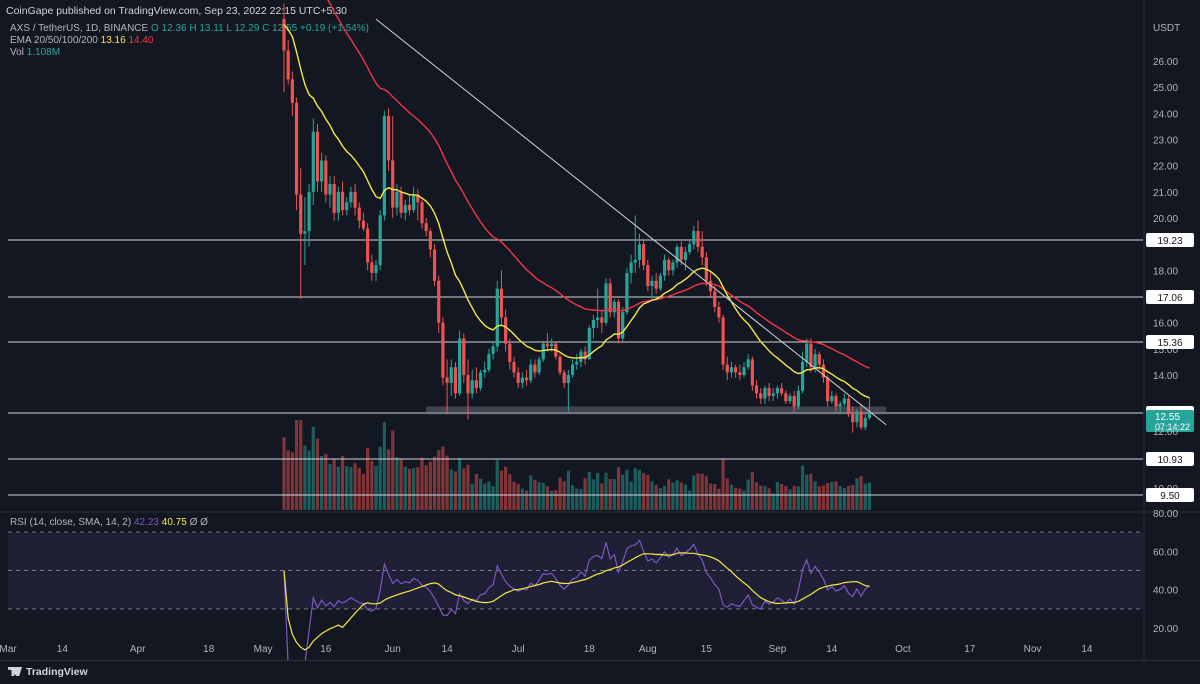 This screenshot has height=684, width=1200. What do you see at coordinates (35, 52) in the screenshot?
I see `volume-legend: Vol 1.108M` at bounding box center [35, 52].